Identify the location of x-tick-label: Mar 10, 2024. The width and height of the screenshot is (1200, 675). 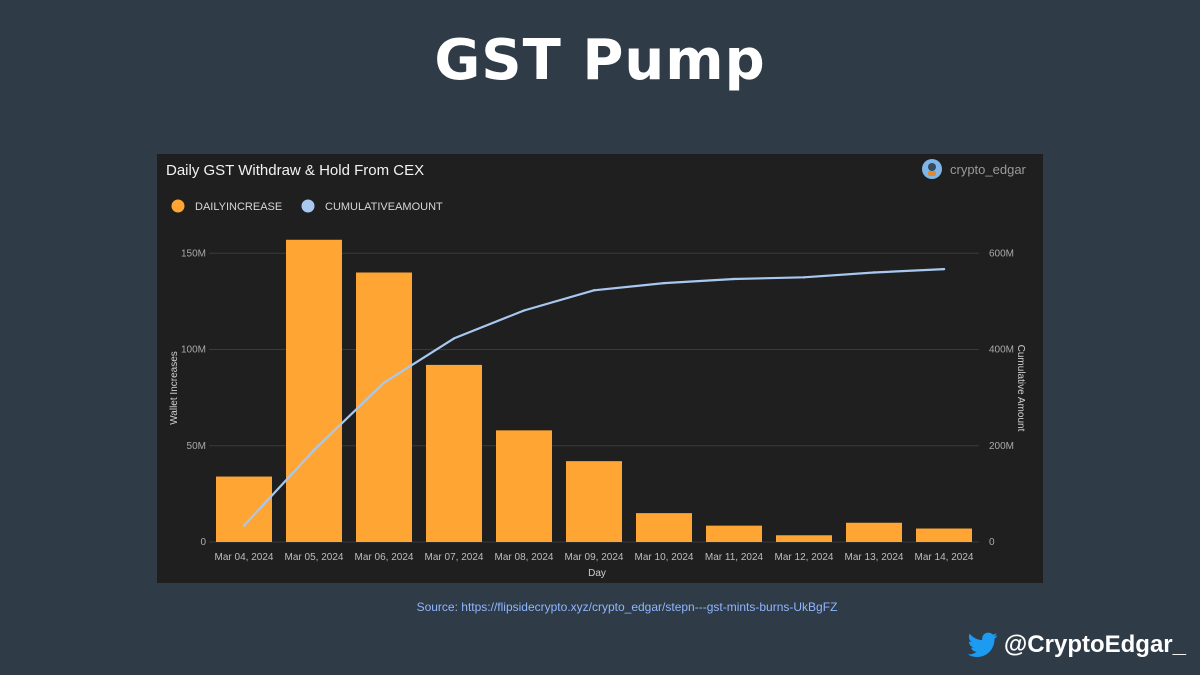
(664, 557).